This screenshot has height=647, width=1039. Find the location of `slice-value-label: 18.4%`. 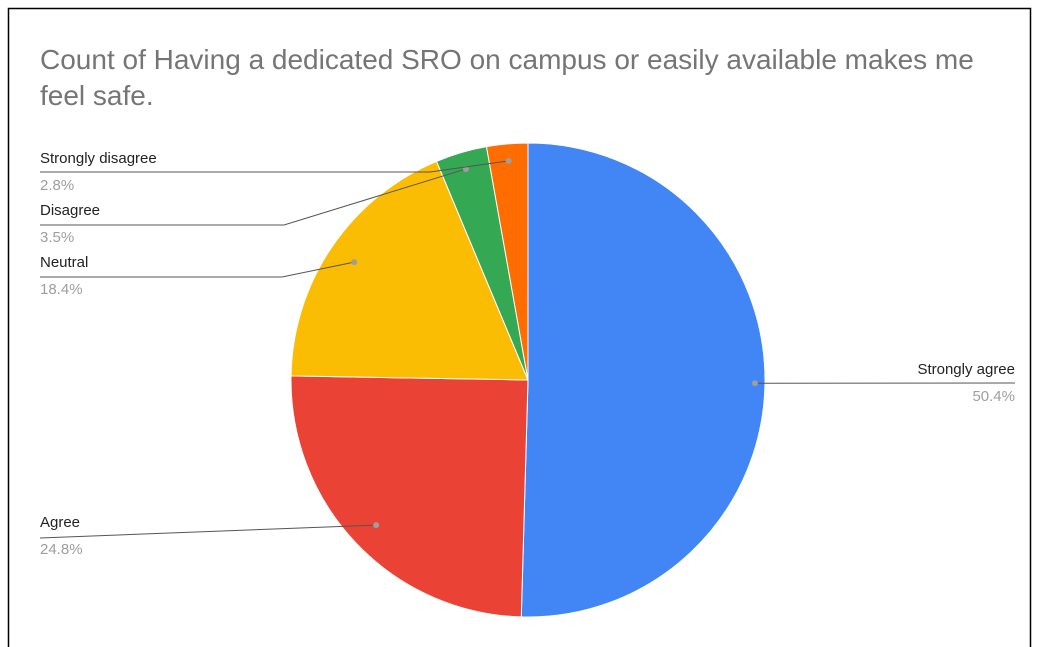

slice-value-label: 18.4% is located at coordinates (61, 289).